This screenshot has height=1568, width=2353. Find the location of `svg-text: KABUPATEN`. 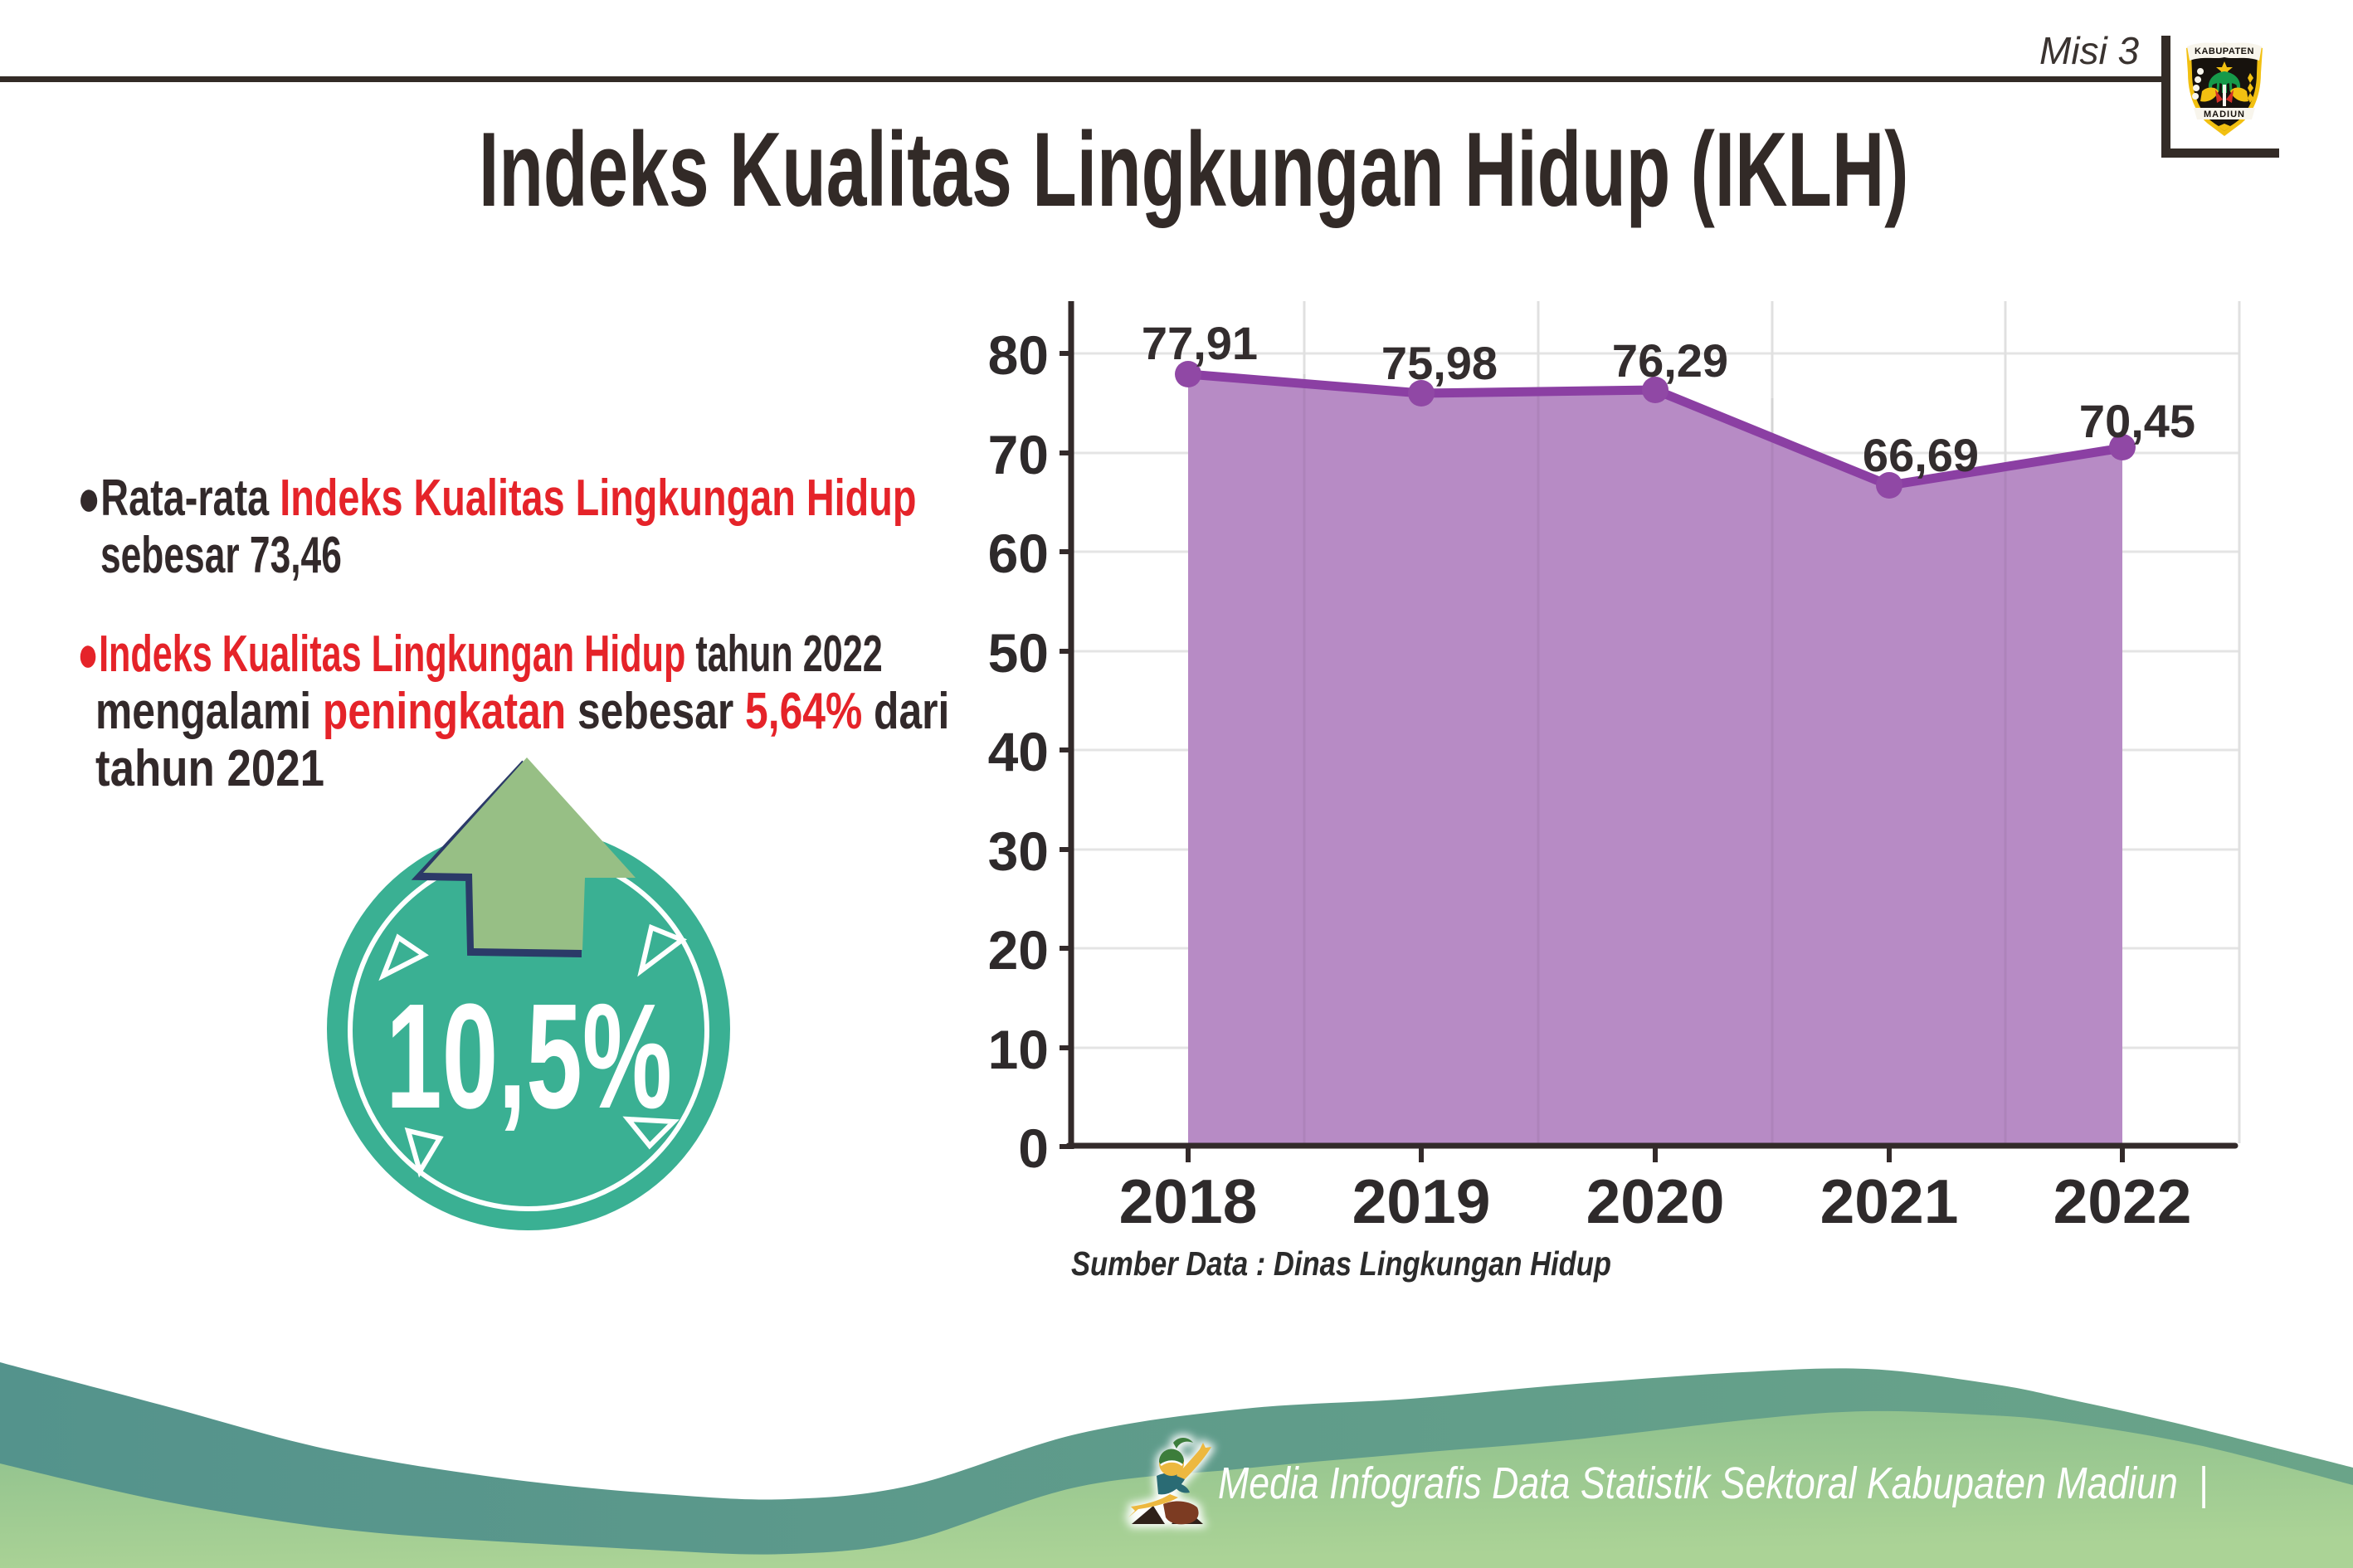

svg-text: KABUPATEN is located at coordinates (2224, 51).